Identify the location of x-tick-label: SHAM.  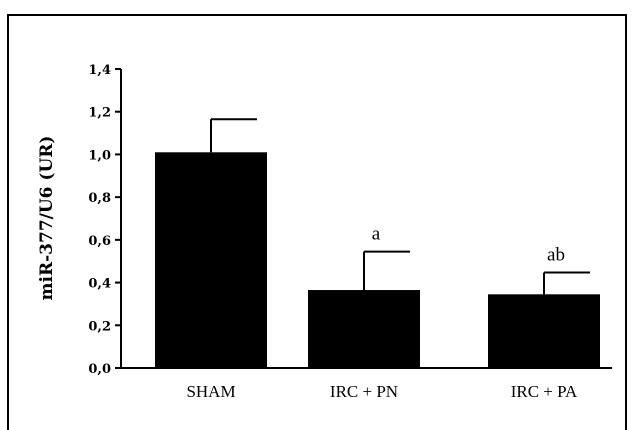
(210, 391).